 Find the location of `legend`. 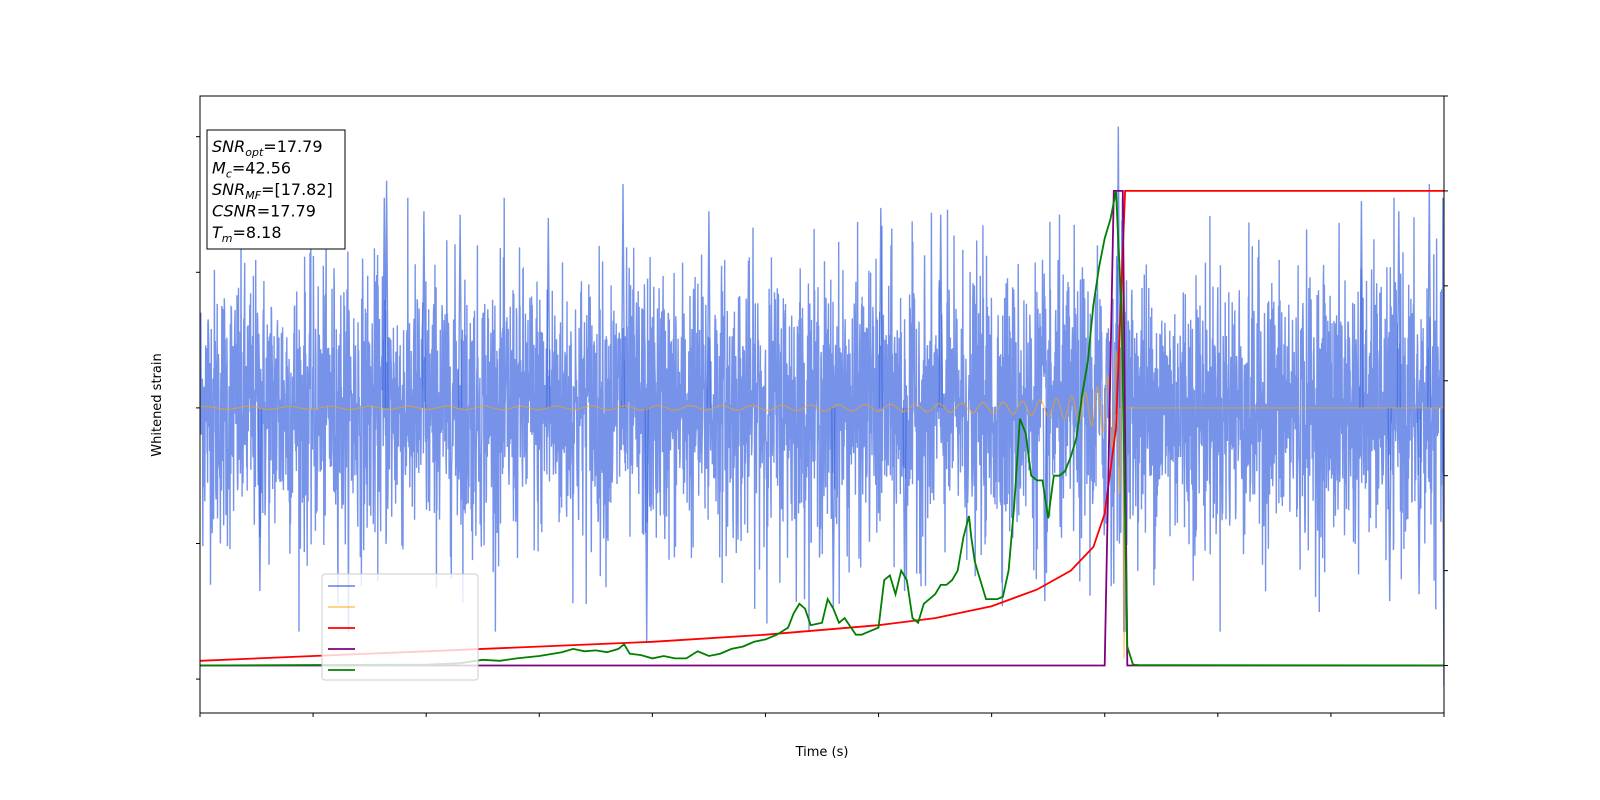

legend is located at coordinates (400, 627).